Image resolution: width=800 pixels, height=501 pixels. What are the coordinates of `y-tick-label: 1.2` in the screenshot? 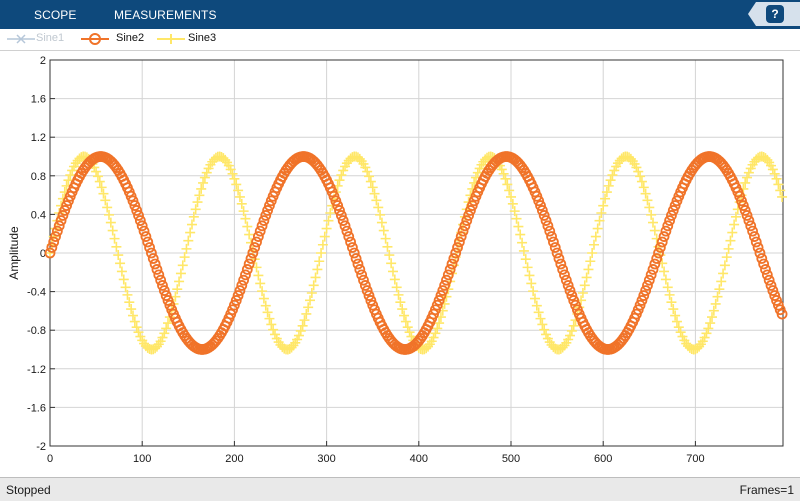 It's located at (38, 138).